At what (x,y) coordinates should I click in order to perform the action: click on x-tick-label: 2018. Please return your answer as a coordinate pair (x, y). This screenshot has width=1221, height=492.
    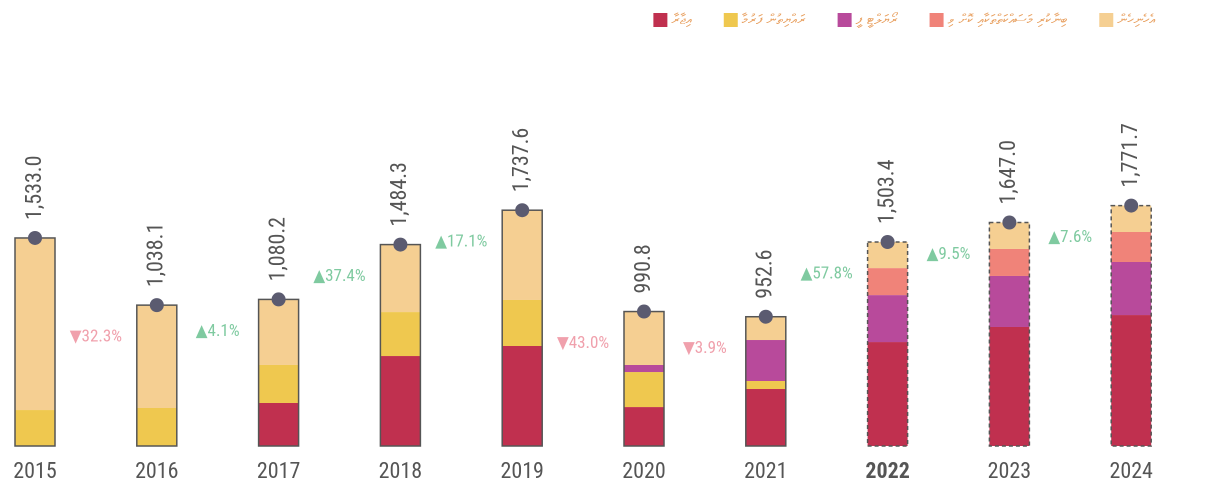
    Looking at the image, I should click on (400, 471).